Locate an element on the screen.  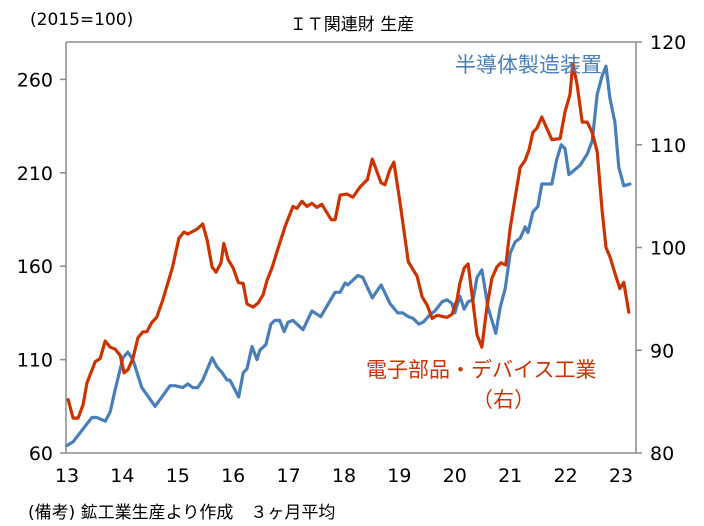
x-axis-tick-label: 15 is located at coordinates (178, 476).